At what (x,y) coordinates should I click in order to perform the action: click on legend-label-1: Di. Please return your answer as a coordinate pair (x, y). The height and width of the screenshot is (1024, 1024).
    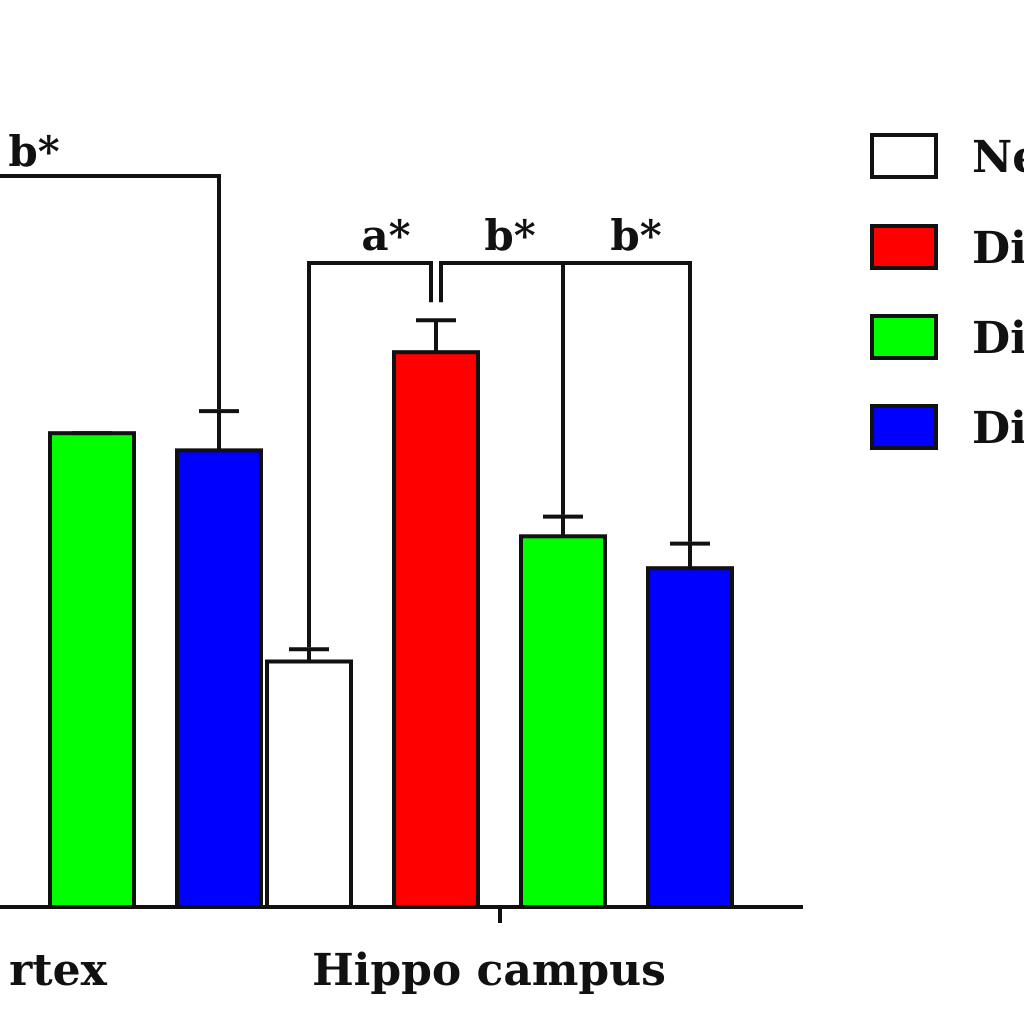
    Looking at the image, I should click on (998, 248).